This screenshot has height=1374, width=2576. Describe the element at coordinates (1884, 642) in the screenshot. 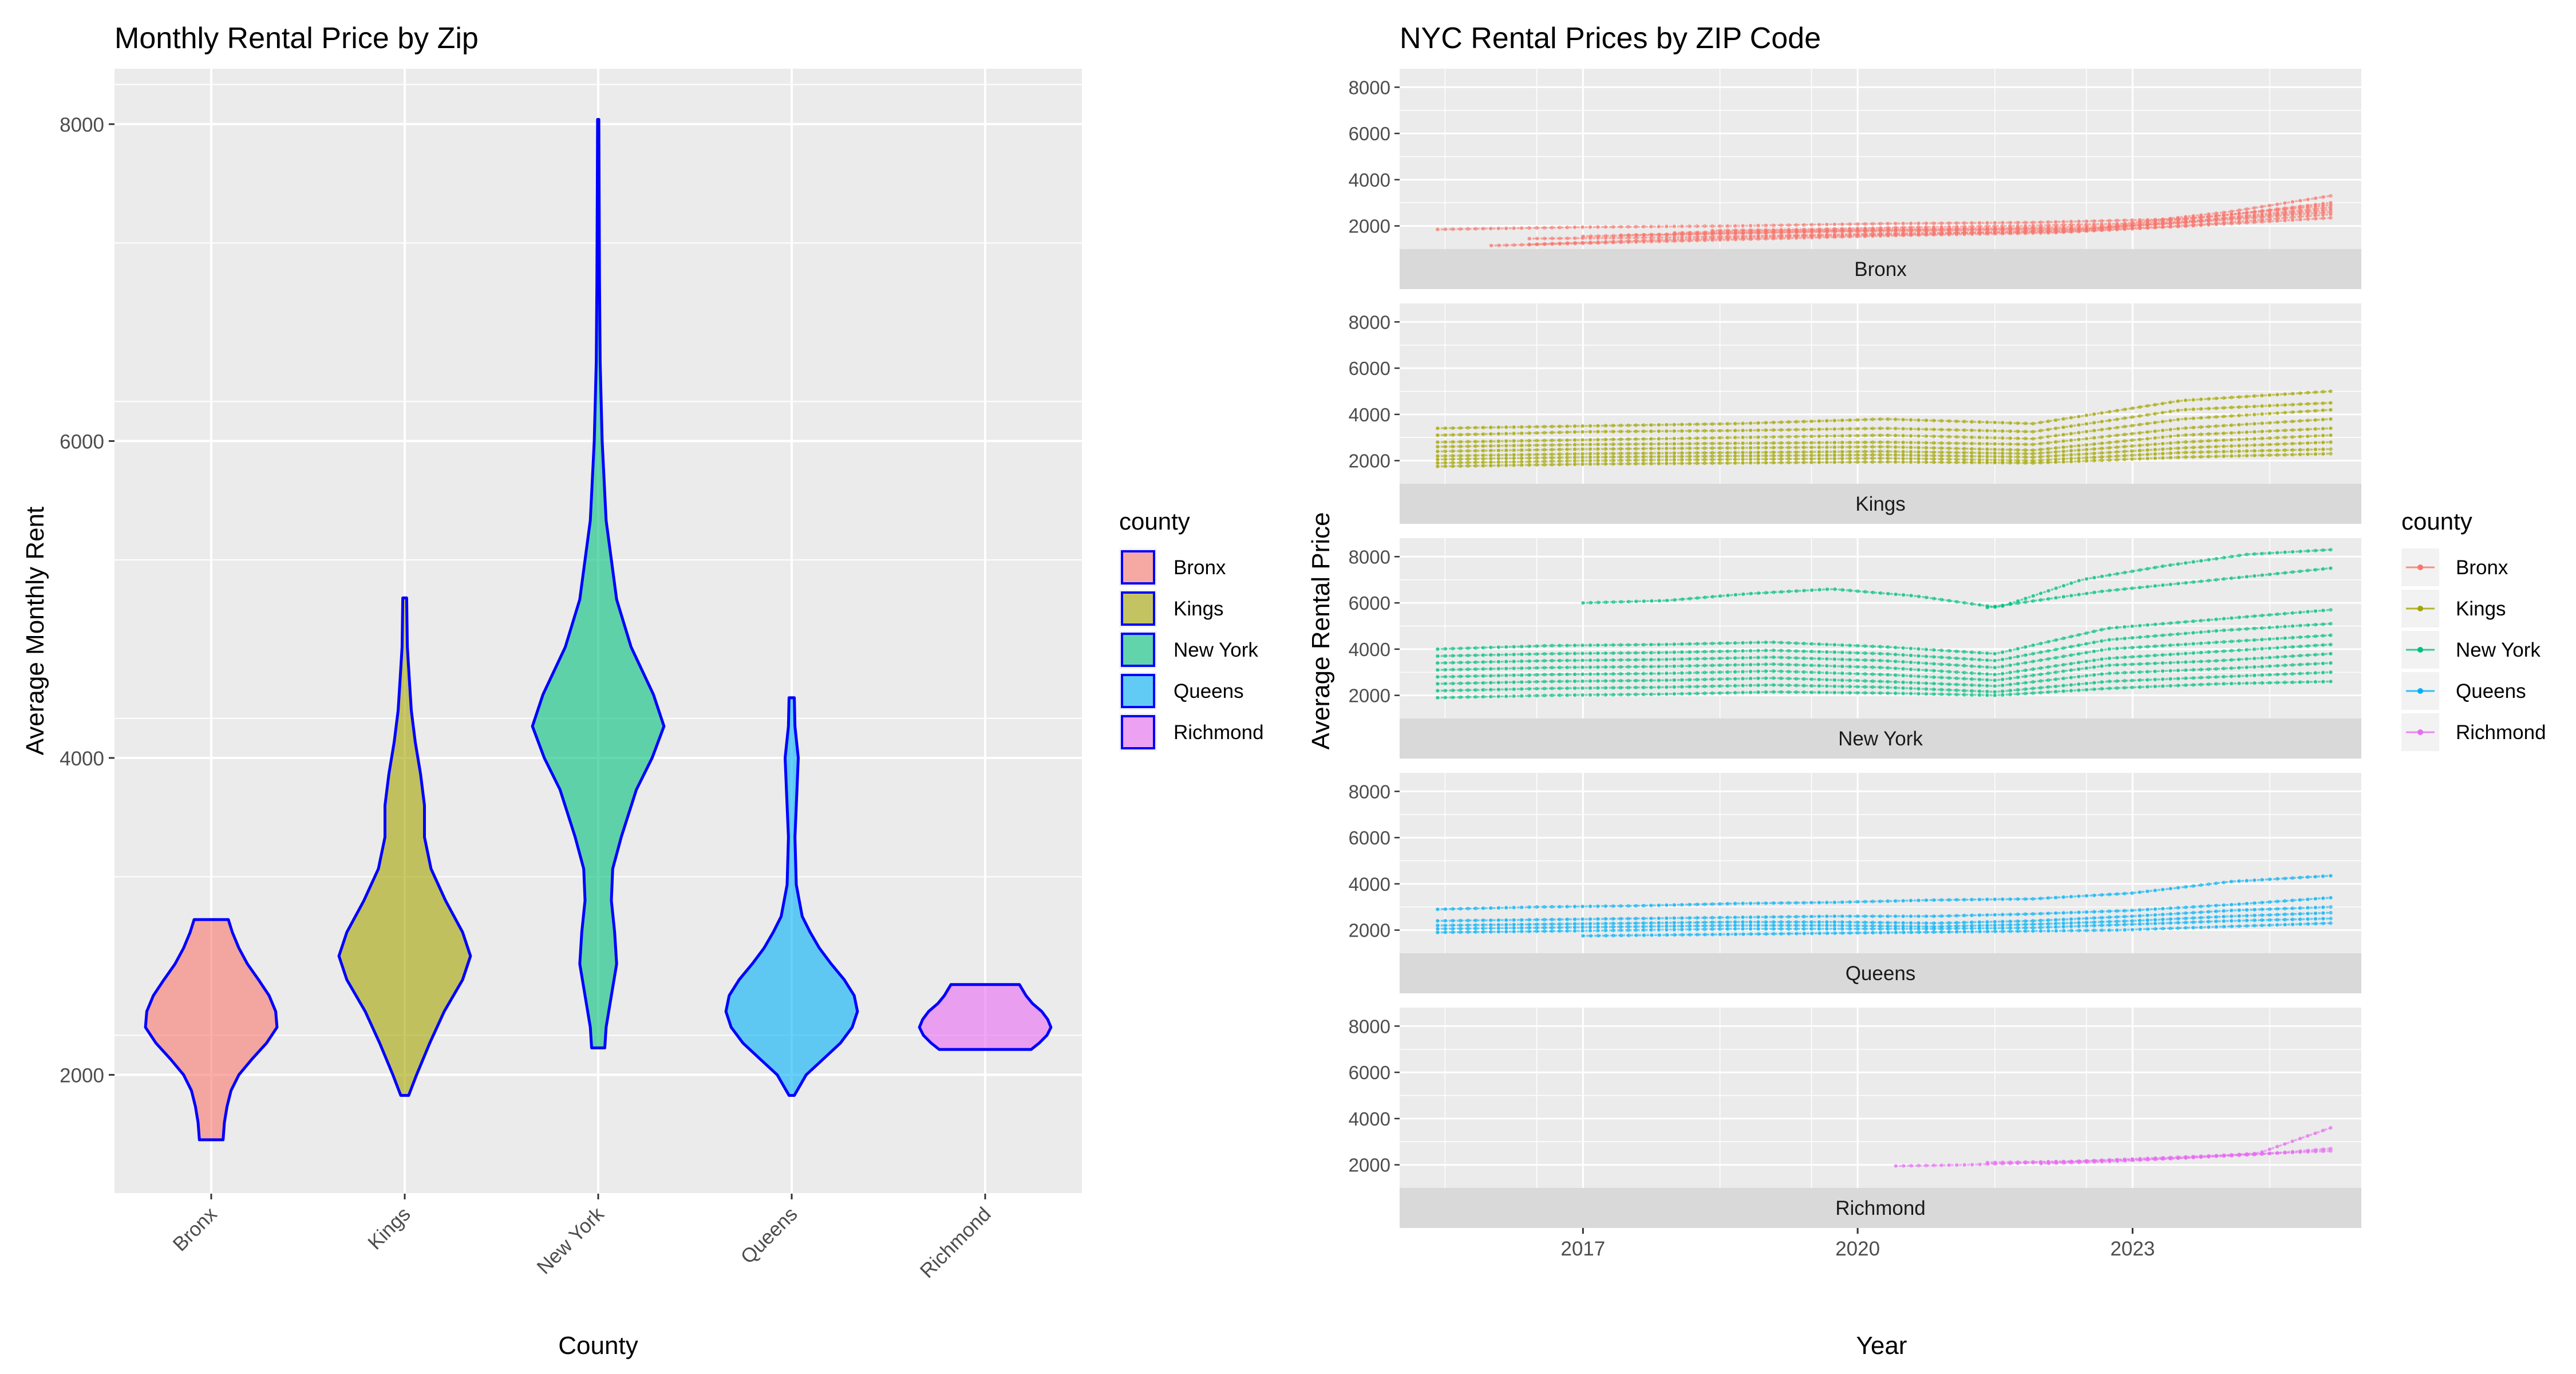

I see `series-line` at that location.